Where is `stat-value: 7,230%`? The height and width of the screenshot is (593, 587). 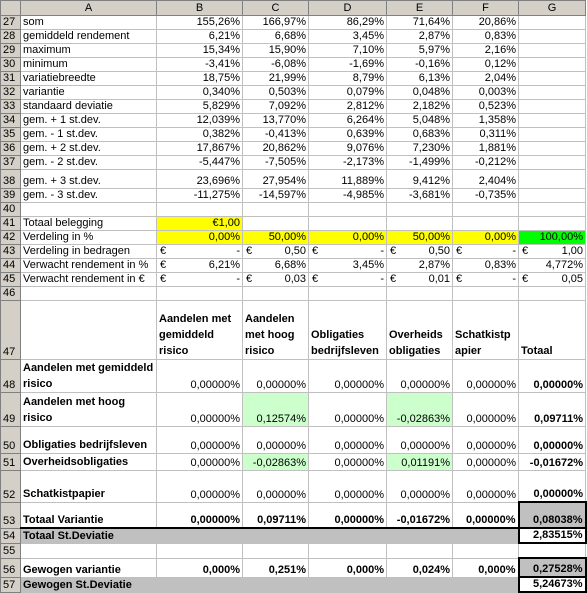 stat-value: 7,230% is located at coordinates (419, 148).